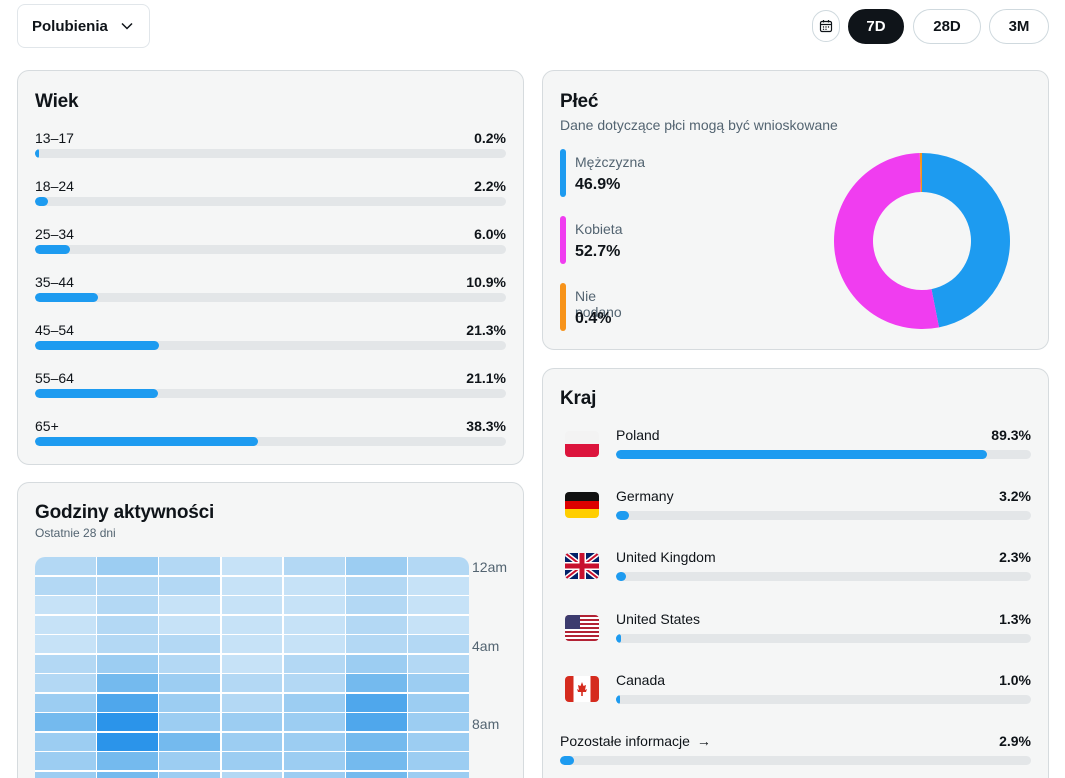  I want to click on gender-label: Mężczyzna, so click(610, 162).